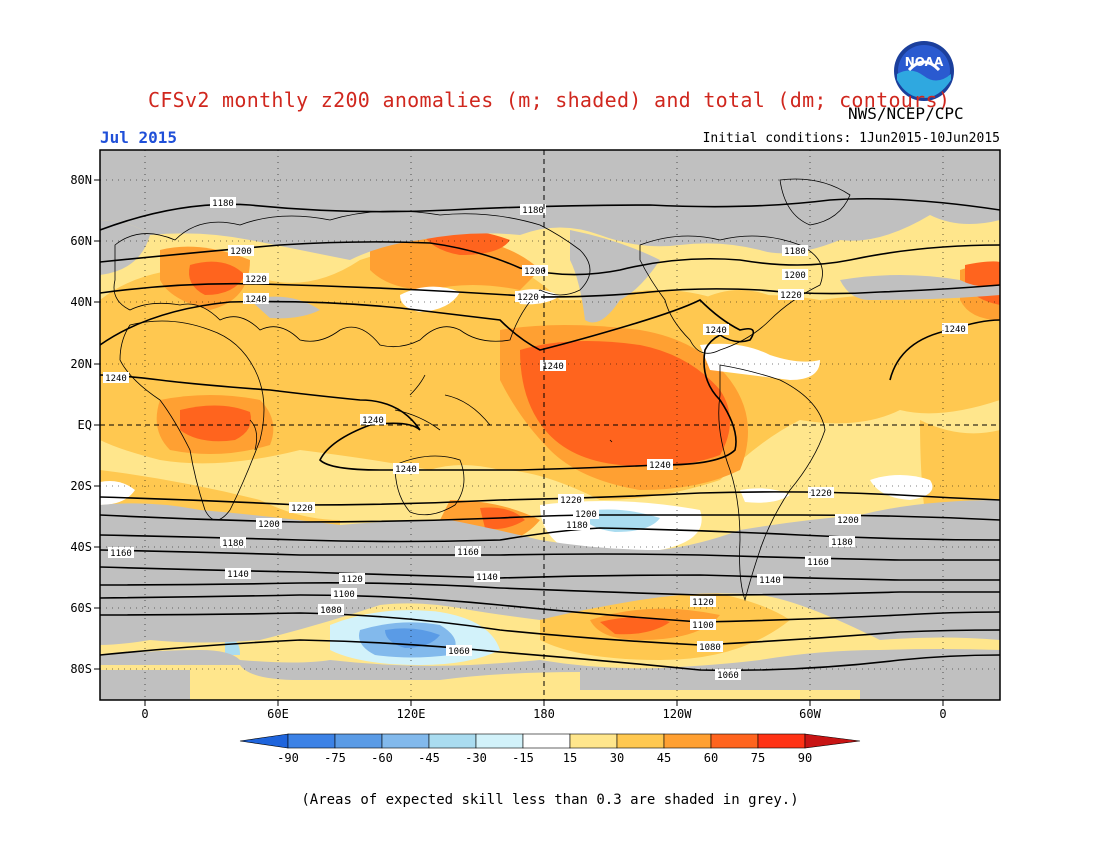 Image resolution: width=1100 pixels, height=850 pixels. I want to click on month-label: Jul 2015, so click(139, 137).